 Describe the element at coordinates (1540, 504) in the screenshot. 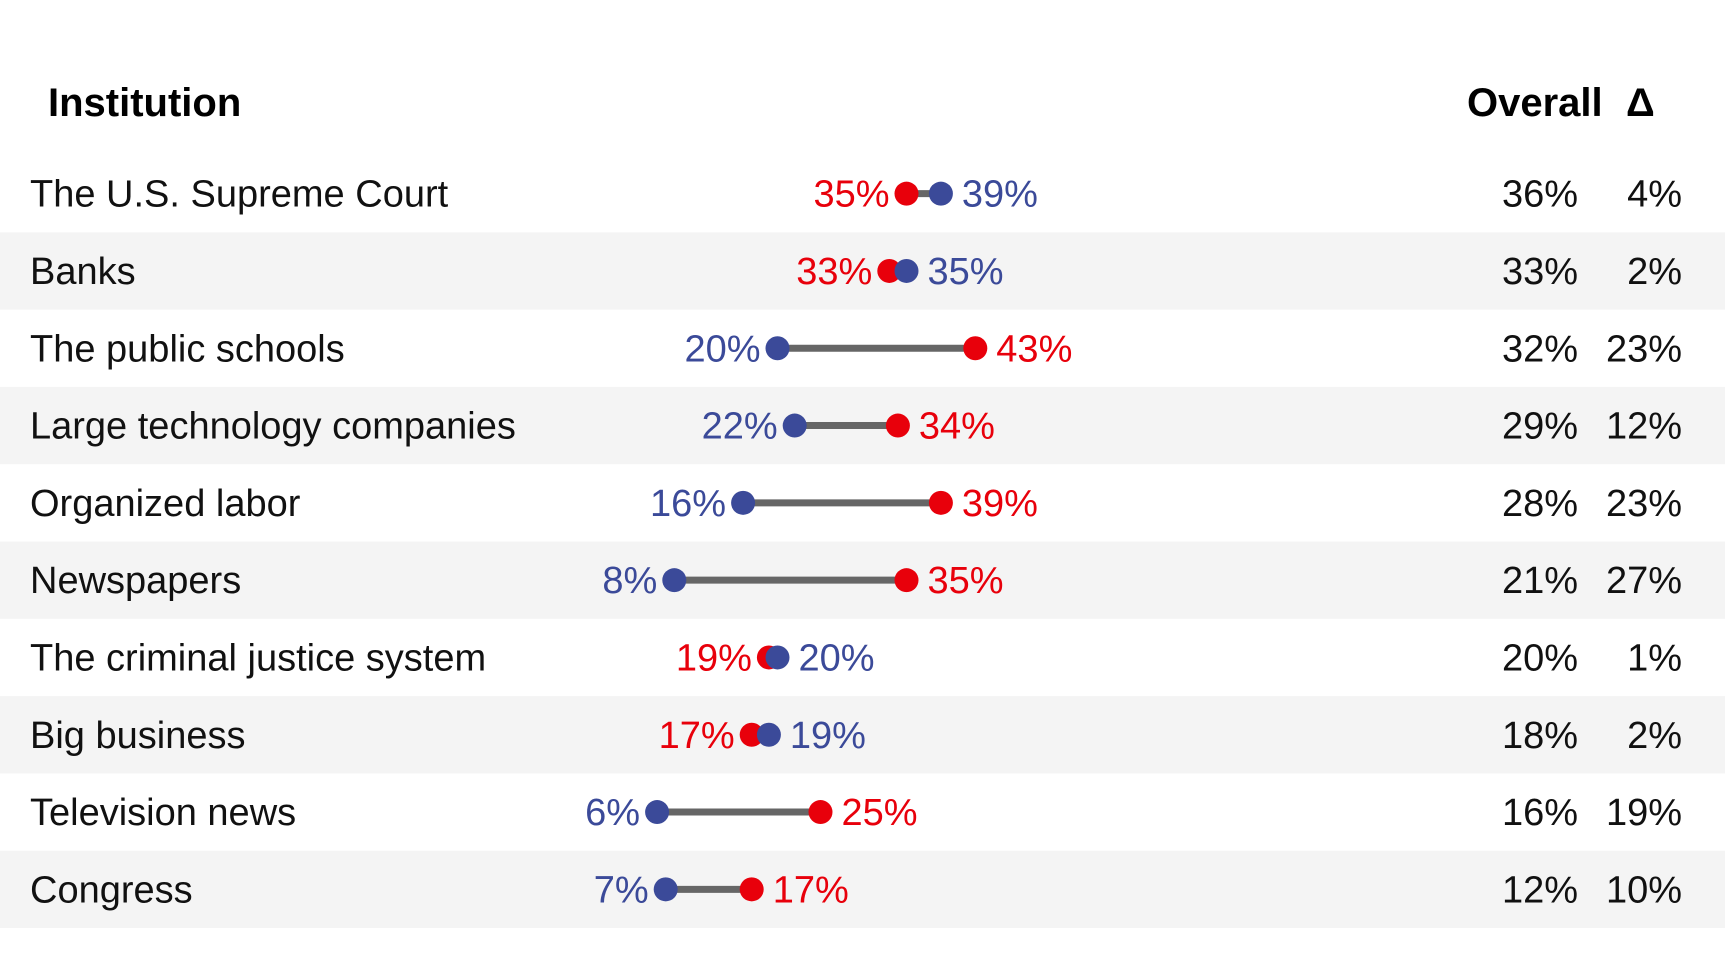

I see `overall-value: 28%` at that location.